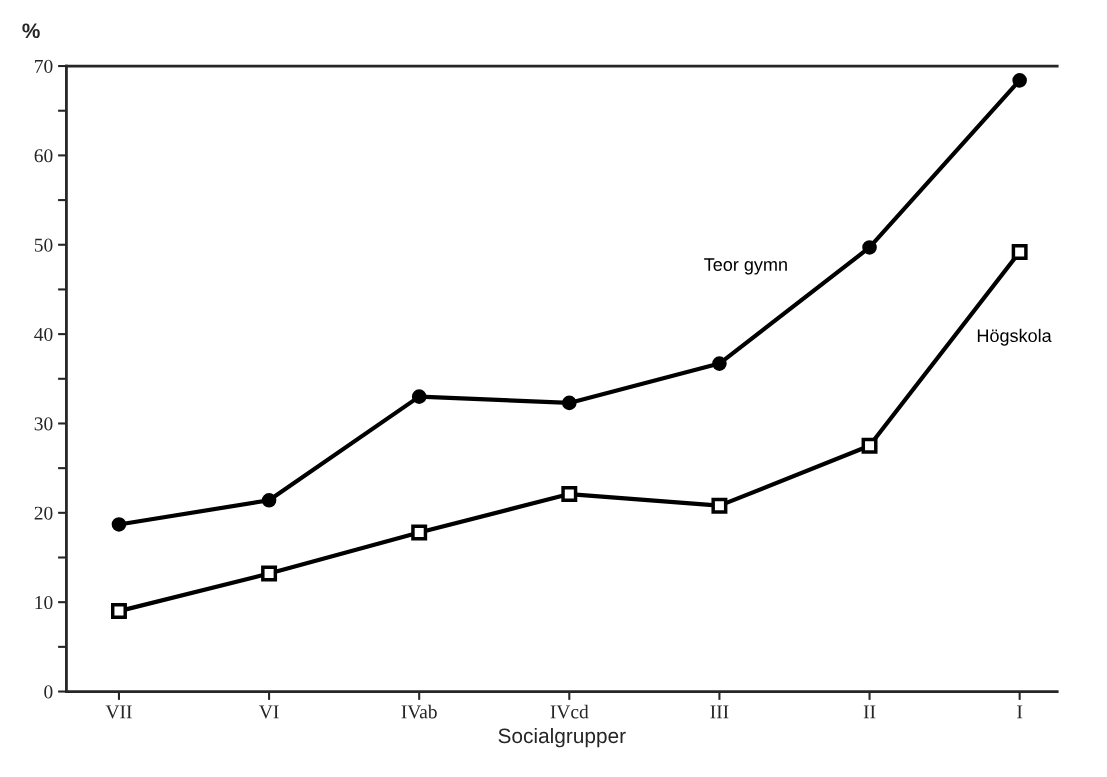  Describe the element at coordinates (869, 712) in the screenshot. I see `x-tick-label: II` at that location.